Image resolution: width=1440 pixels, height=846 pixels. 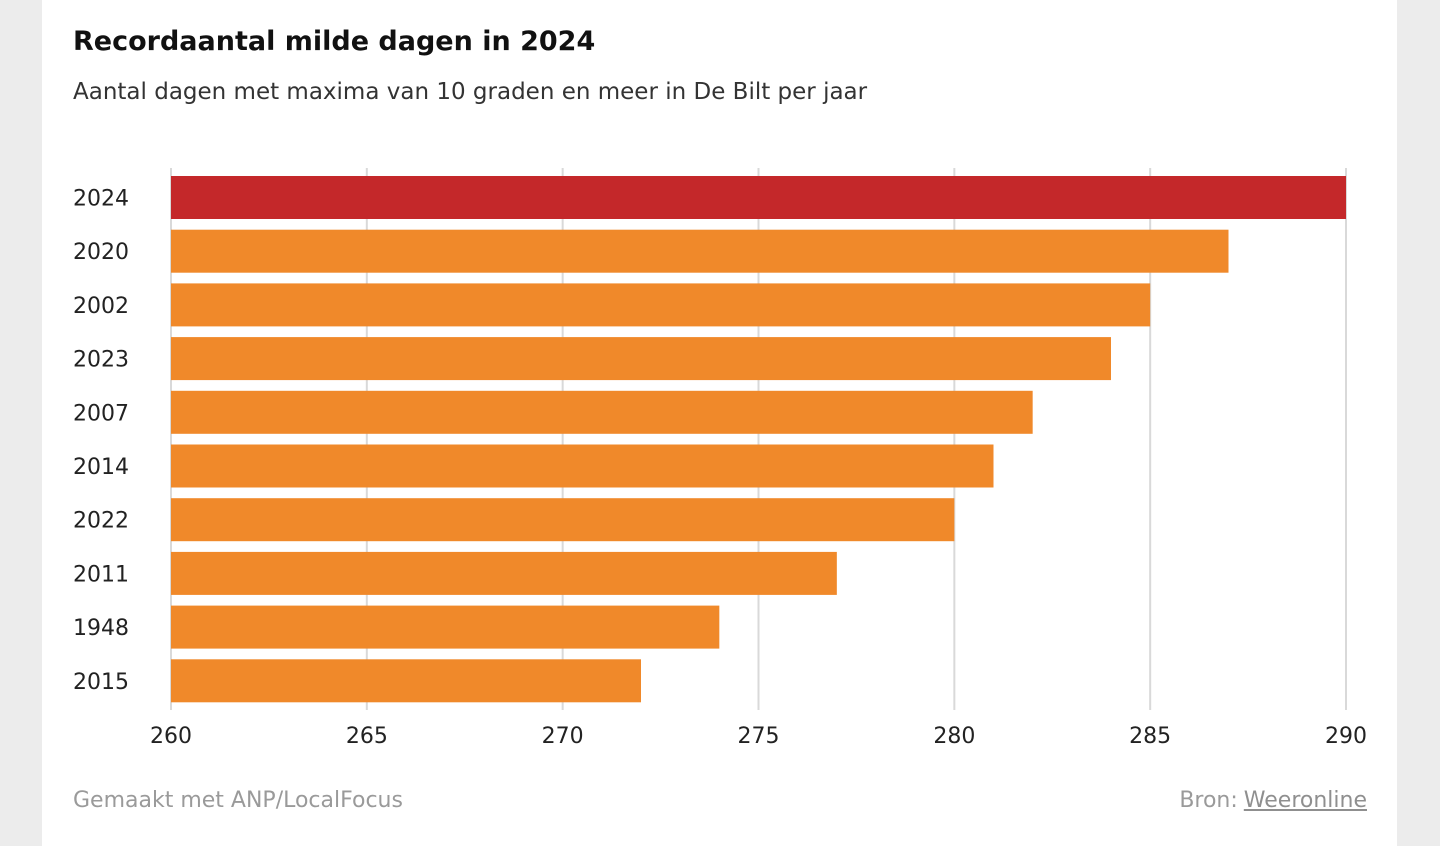 What do you see at coordinates (334, 41) in the screenshot?
I see `chart-title: Recordaantal milde dagen in 2024` at bounding box center [334, 41].